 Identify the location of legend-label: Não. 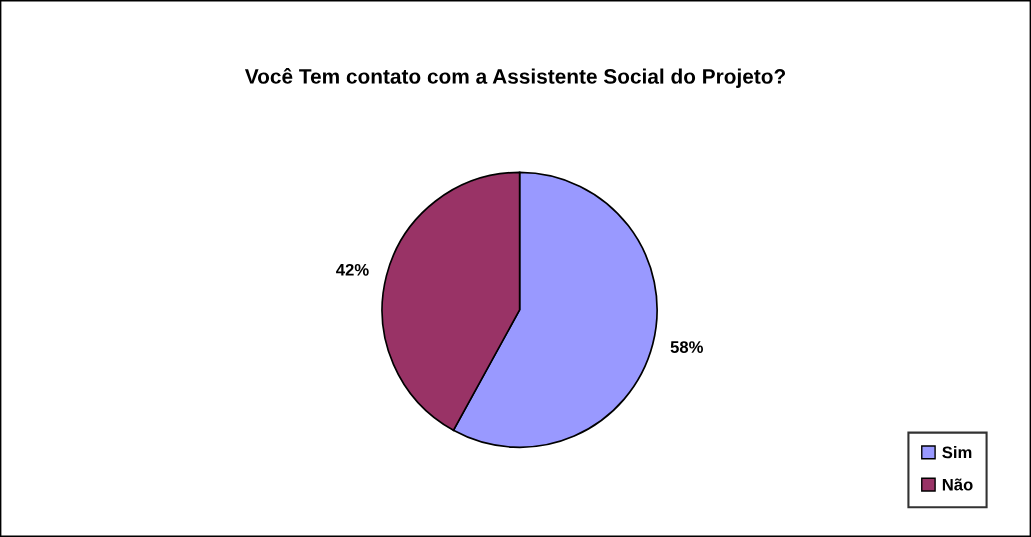
(957, 484).